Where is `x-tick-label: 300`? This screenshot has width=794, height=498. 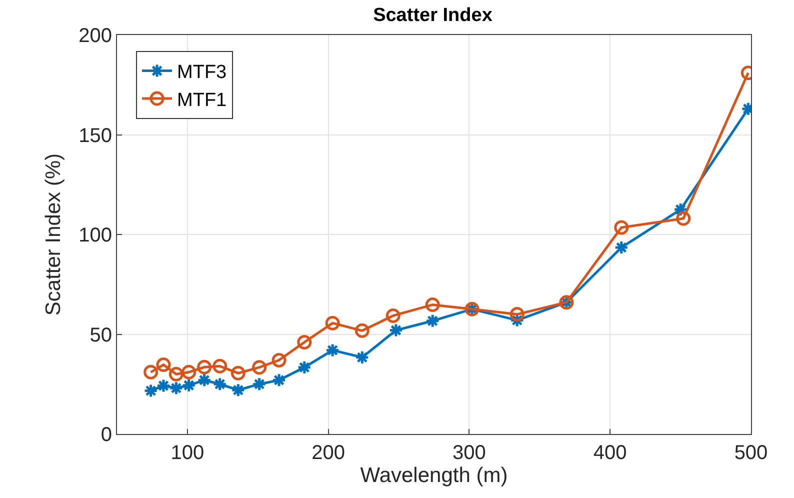 x-tick-label: 300 is located at coordinates (469, 453).